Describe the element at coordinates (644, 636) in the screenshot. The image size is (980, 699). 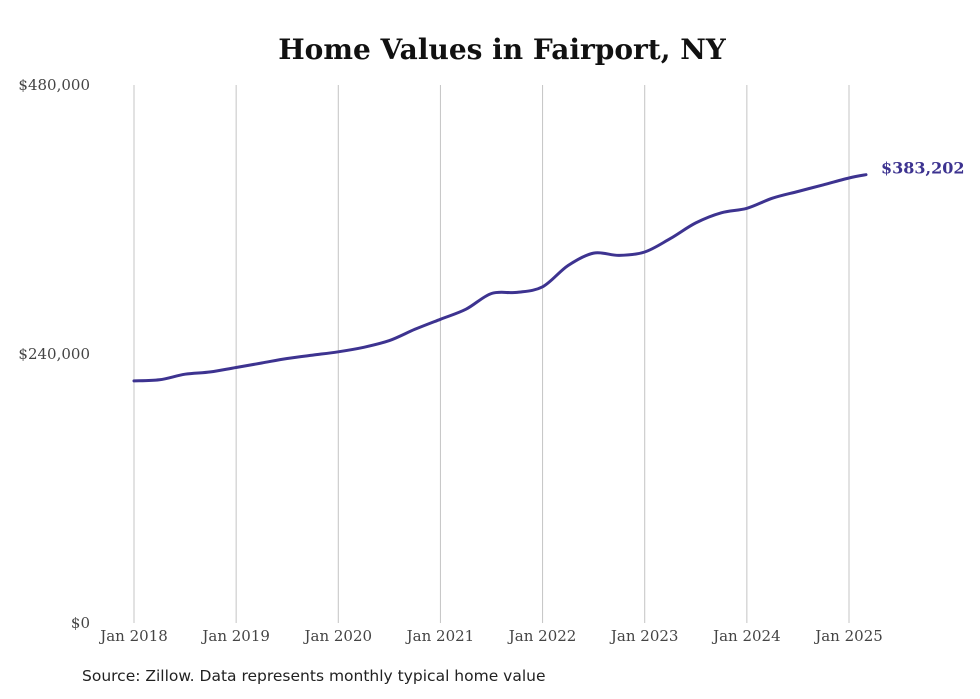
I see `x-tick-label: Jan 2023` at that location.